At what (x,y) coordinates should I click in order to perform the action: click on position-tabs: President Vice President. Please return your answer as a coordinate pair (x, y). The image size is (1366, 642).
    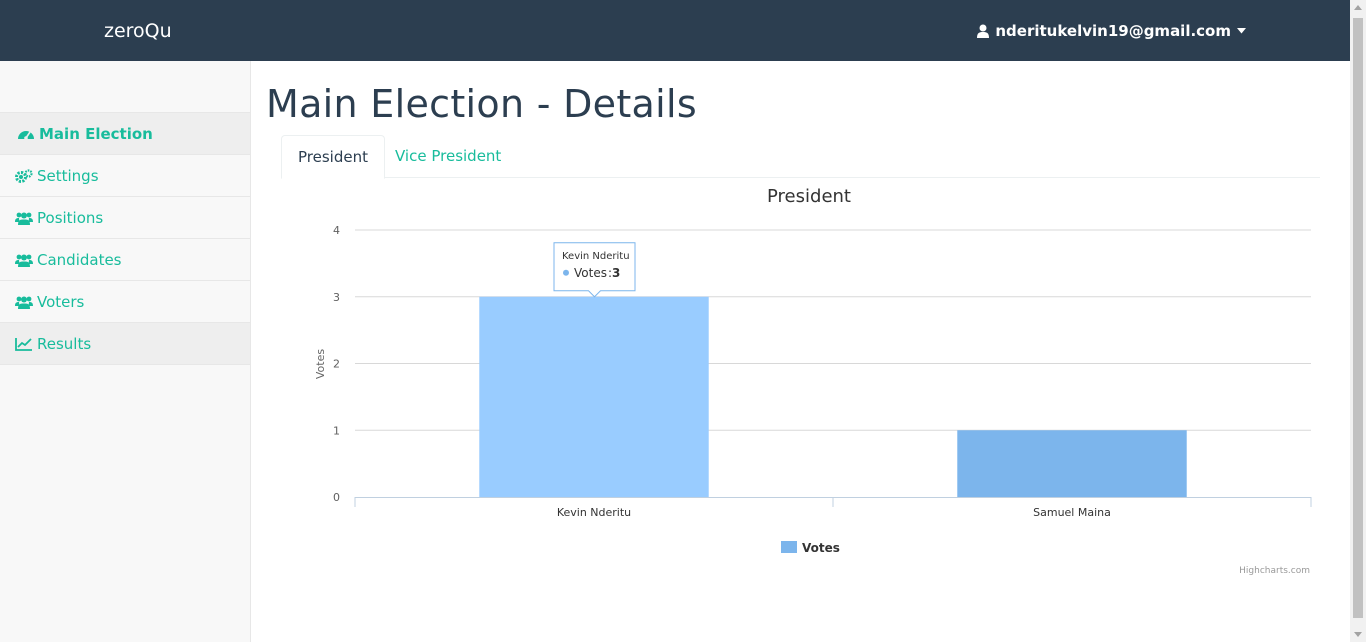
    Looking at the image, I should click on (800, 157).